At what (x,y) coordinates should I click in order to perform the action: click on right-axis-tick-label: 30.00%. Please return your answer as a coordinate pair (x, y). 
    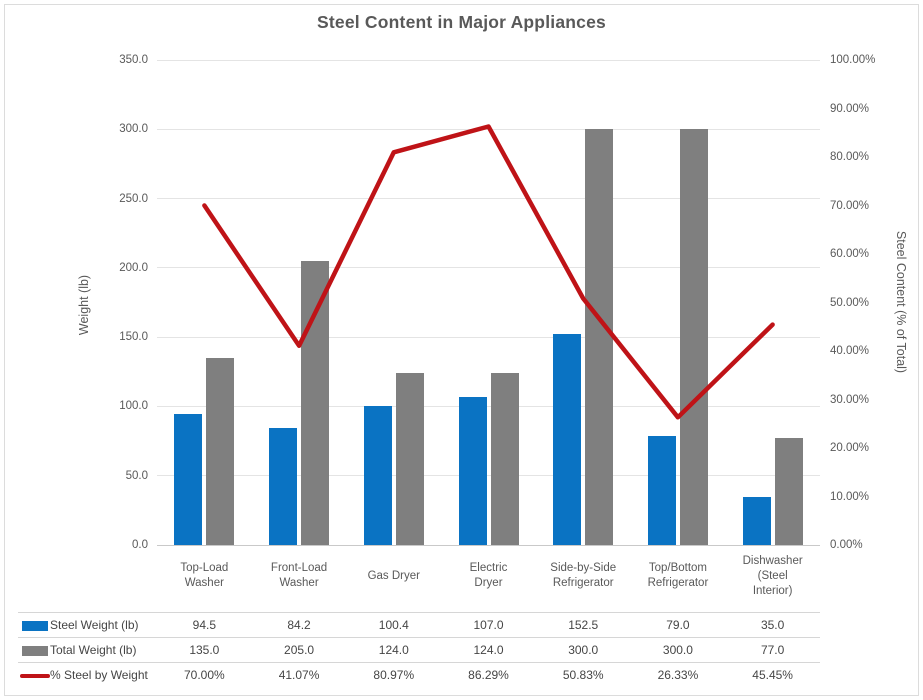
    Looking at the image, I should click on (850, 399).